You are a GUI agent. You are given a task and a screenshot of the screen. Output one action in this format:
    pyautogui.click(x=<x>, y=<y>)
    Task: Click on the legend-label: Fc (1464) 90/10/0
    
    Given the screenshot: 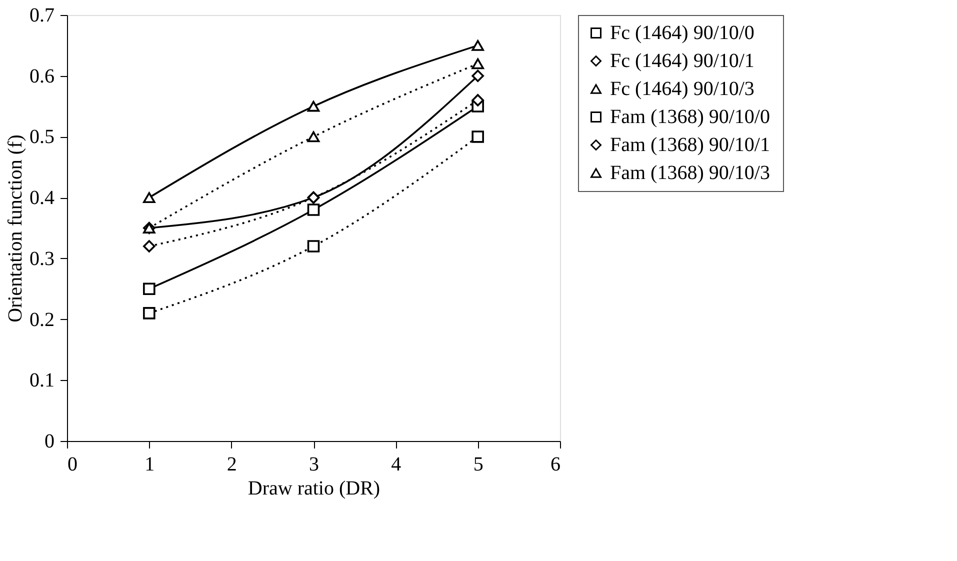 What is the action you would take?
    pyautogui.click(x=682, y=33)
    